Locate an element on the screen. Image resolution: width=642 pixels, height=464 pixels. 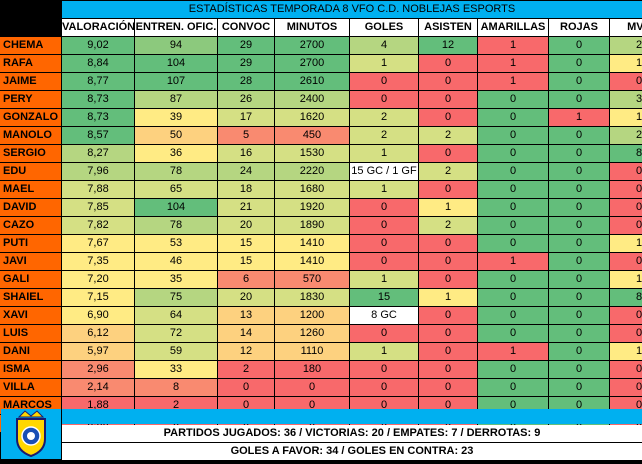
player-name: GALI is located at coordinates (30, 279).